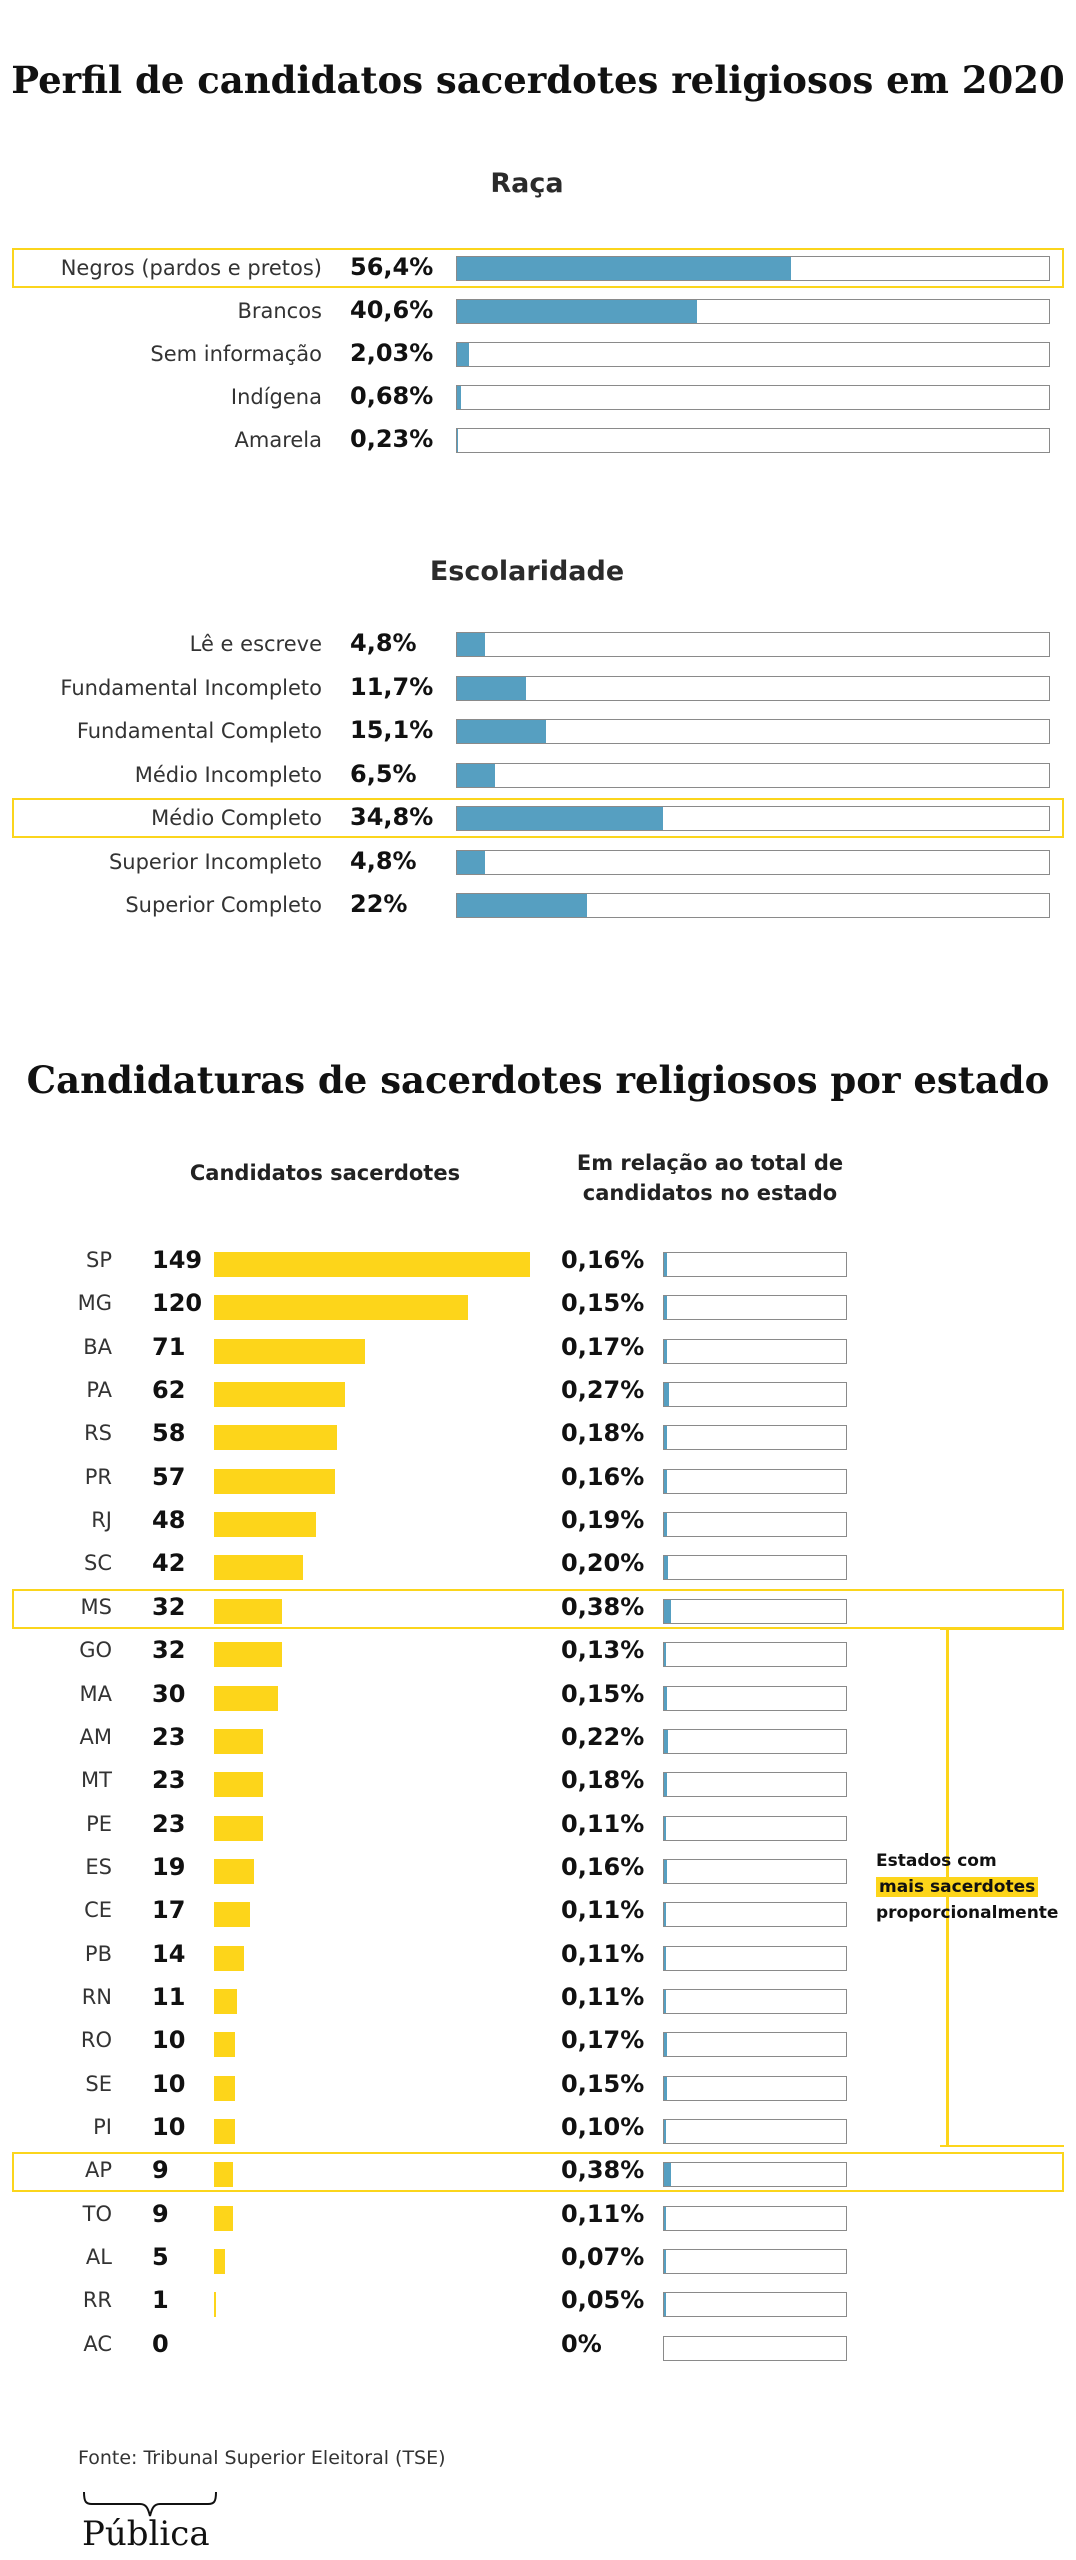 The height and width of the screenshot is (2560, 1076). What do you see at coordinates (603, 1736) in the screenshot?
I see `state-percent-label: 0,22%` at bounding box center [603, 1736].